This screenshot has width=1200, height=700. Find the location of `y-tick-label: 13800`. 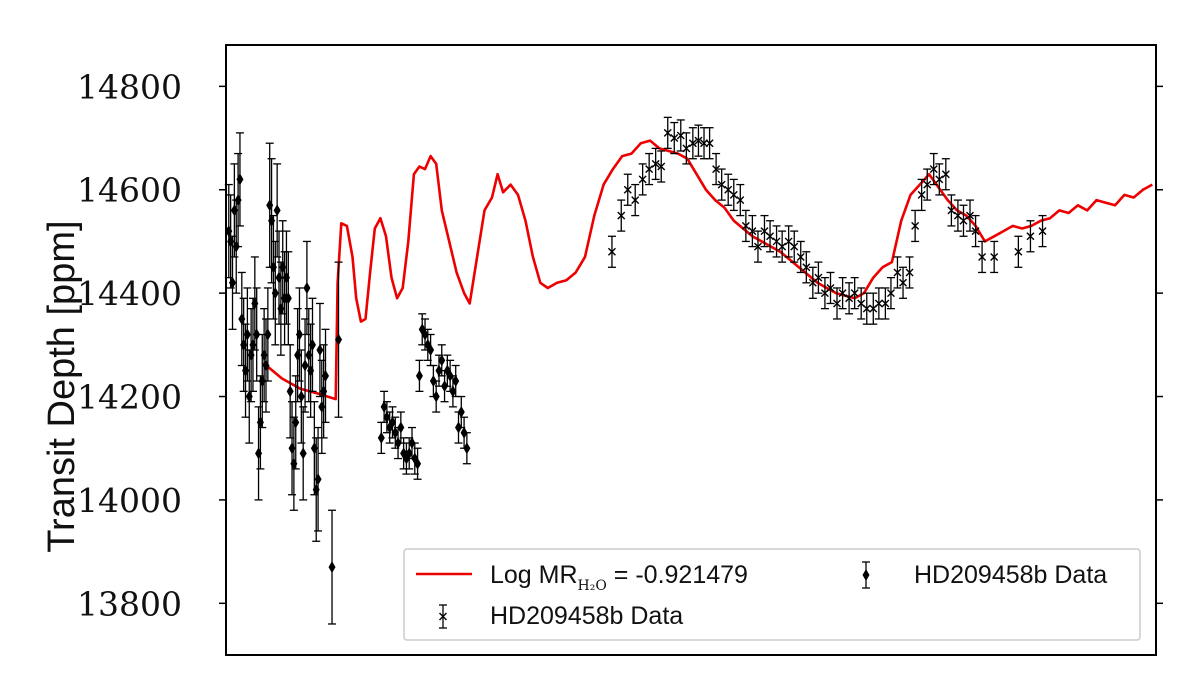

y-tick-label: 13800 is located at coordinates (129, 603).